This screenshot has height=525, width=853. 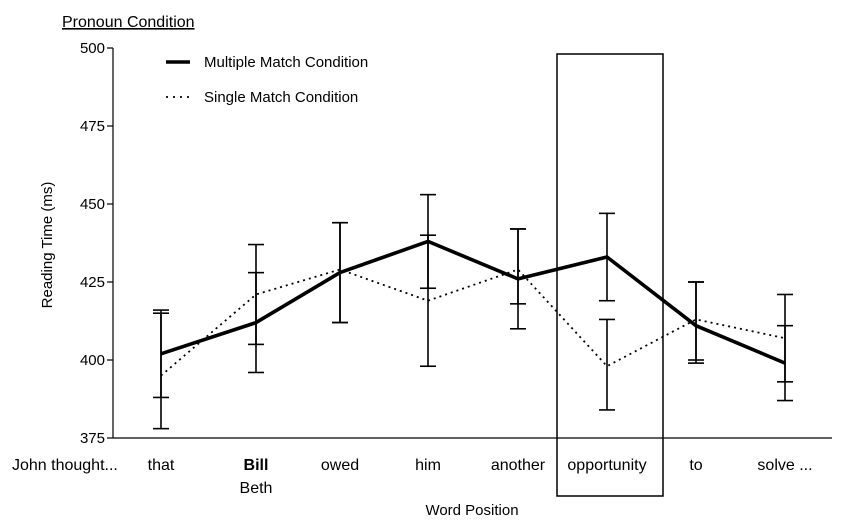 What do you see at coordinates (340, 465) in the screenshot?
I see `x-category-label: owed` at bounding box center [340, 465].